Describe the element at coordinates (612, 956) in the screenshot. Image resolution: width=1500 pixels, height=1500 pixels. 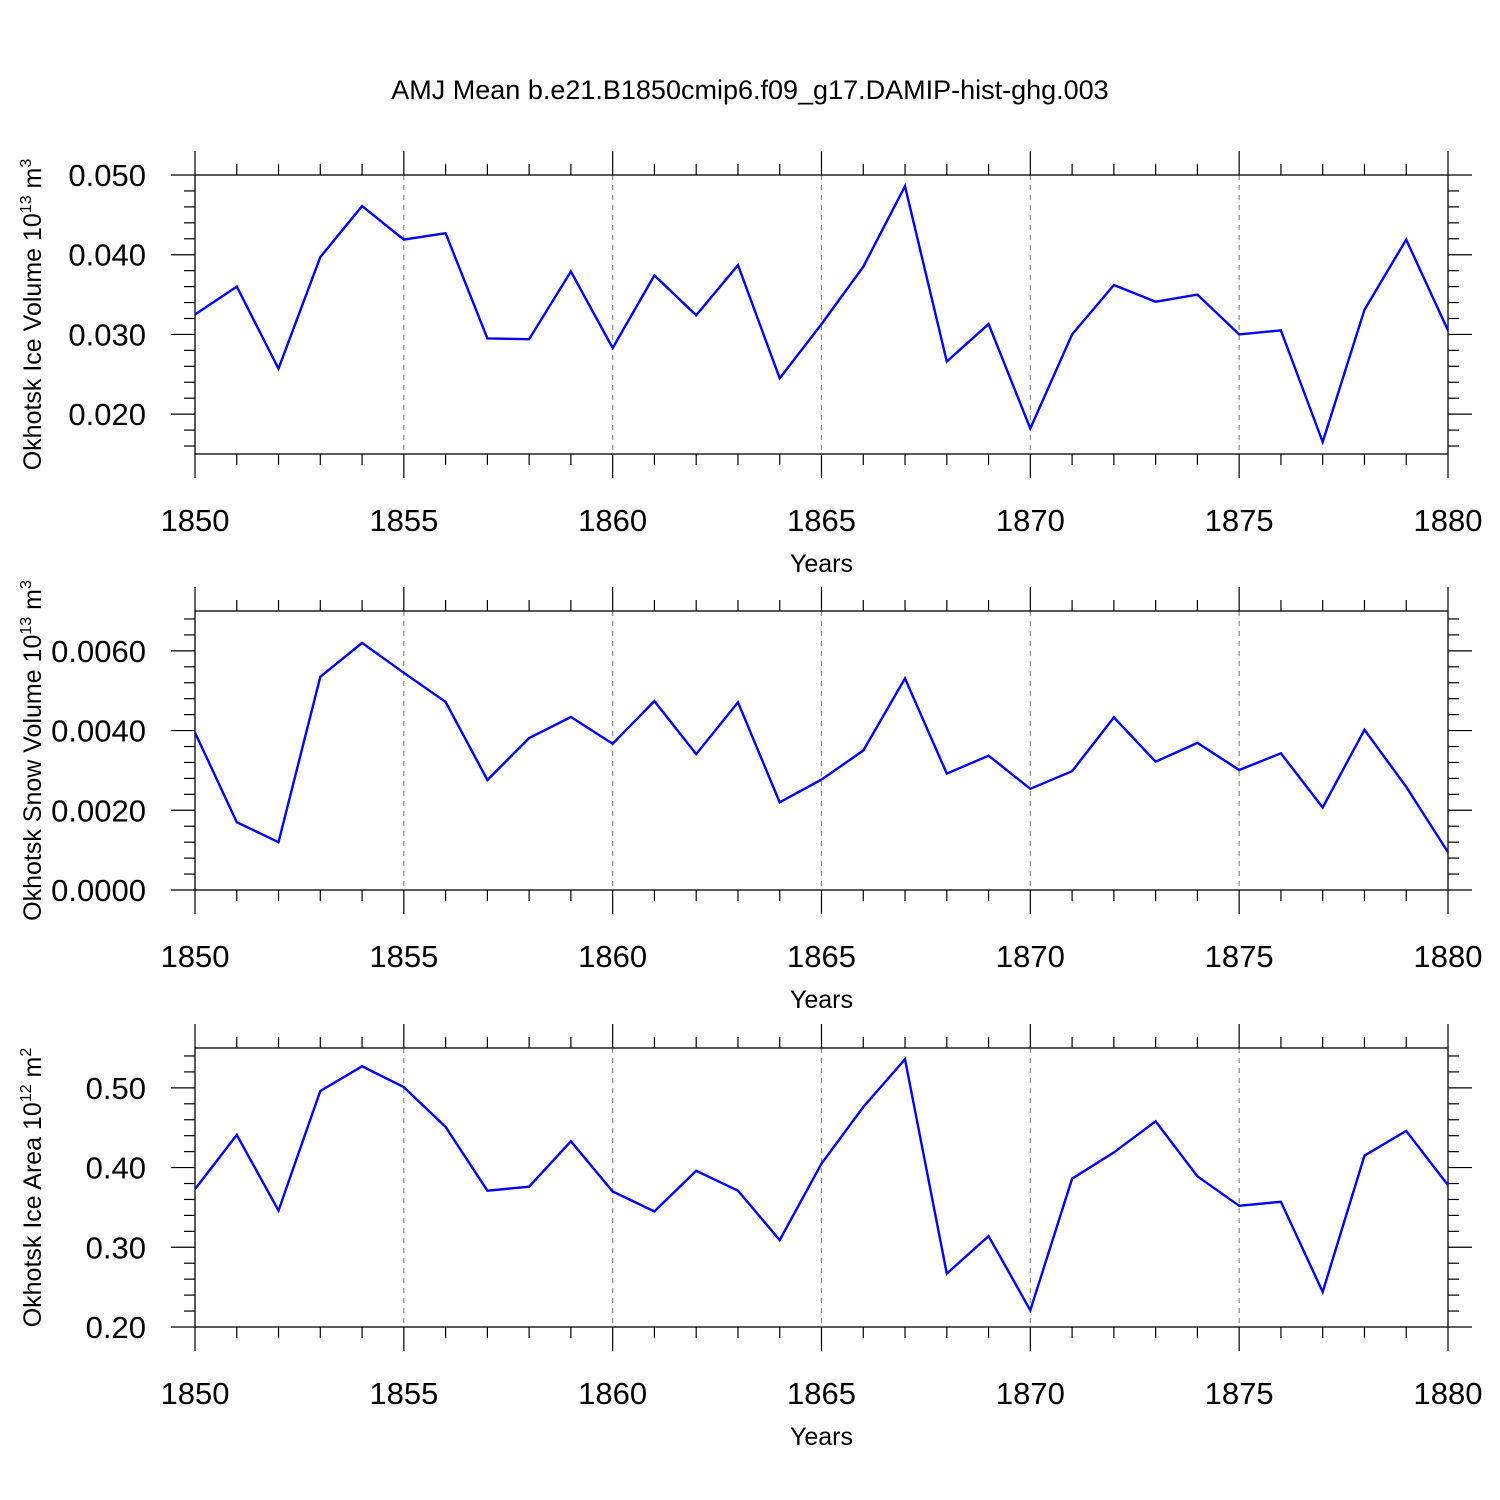
I see `snow-volume-x-tick-label: 1860` at that location.